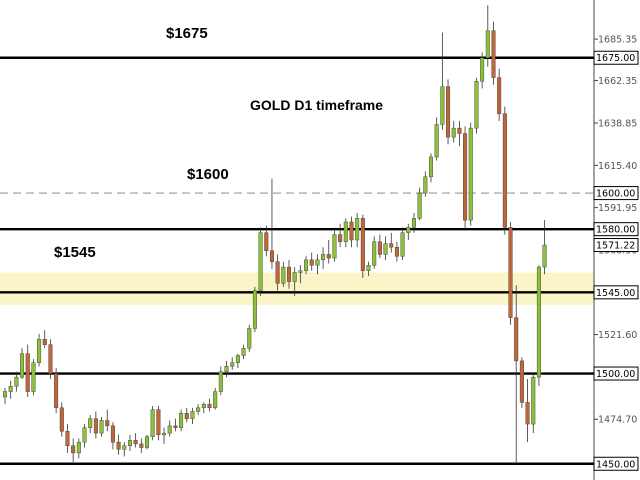  I want to click on price-tag-label: 1580.00, so click(615, 230).